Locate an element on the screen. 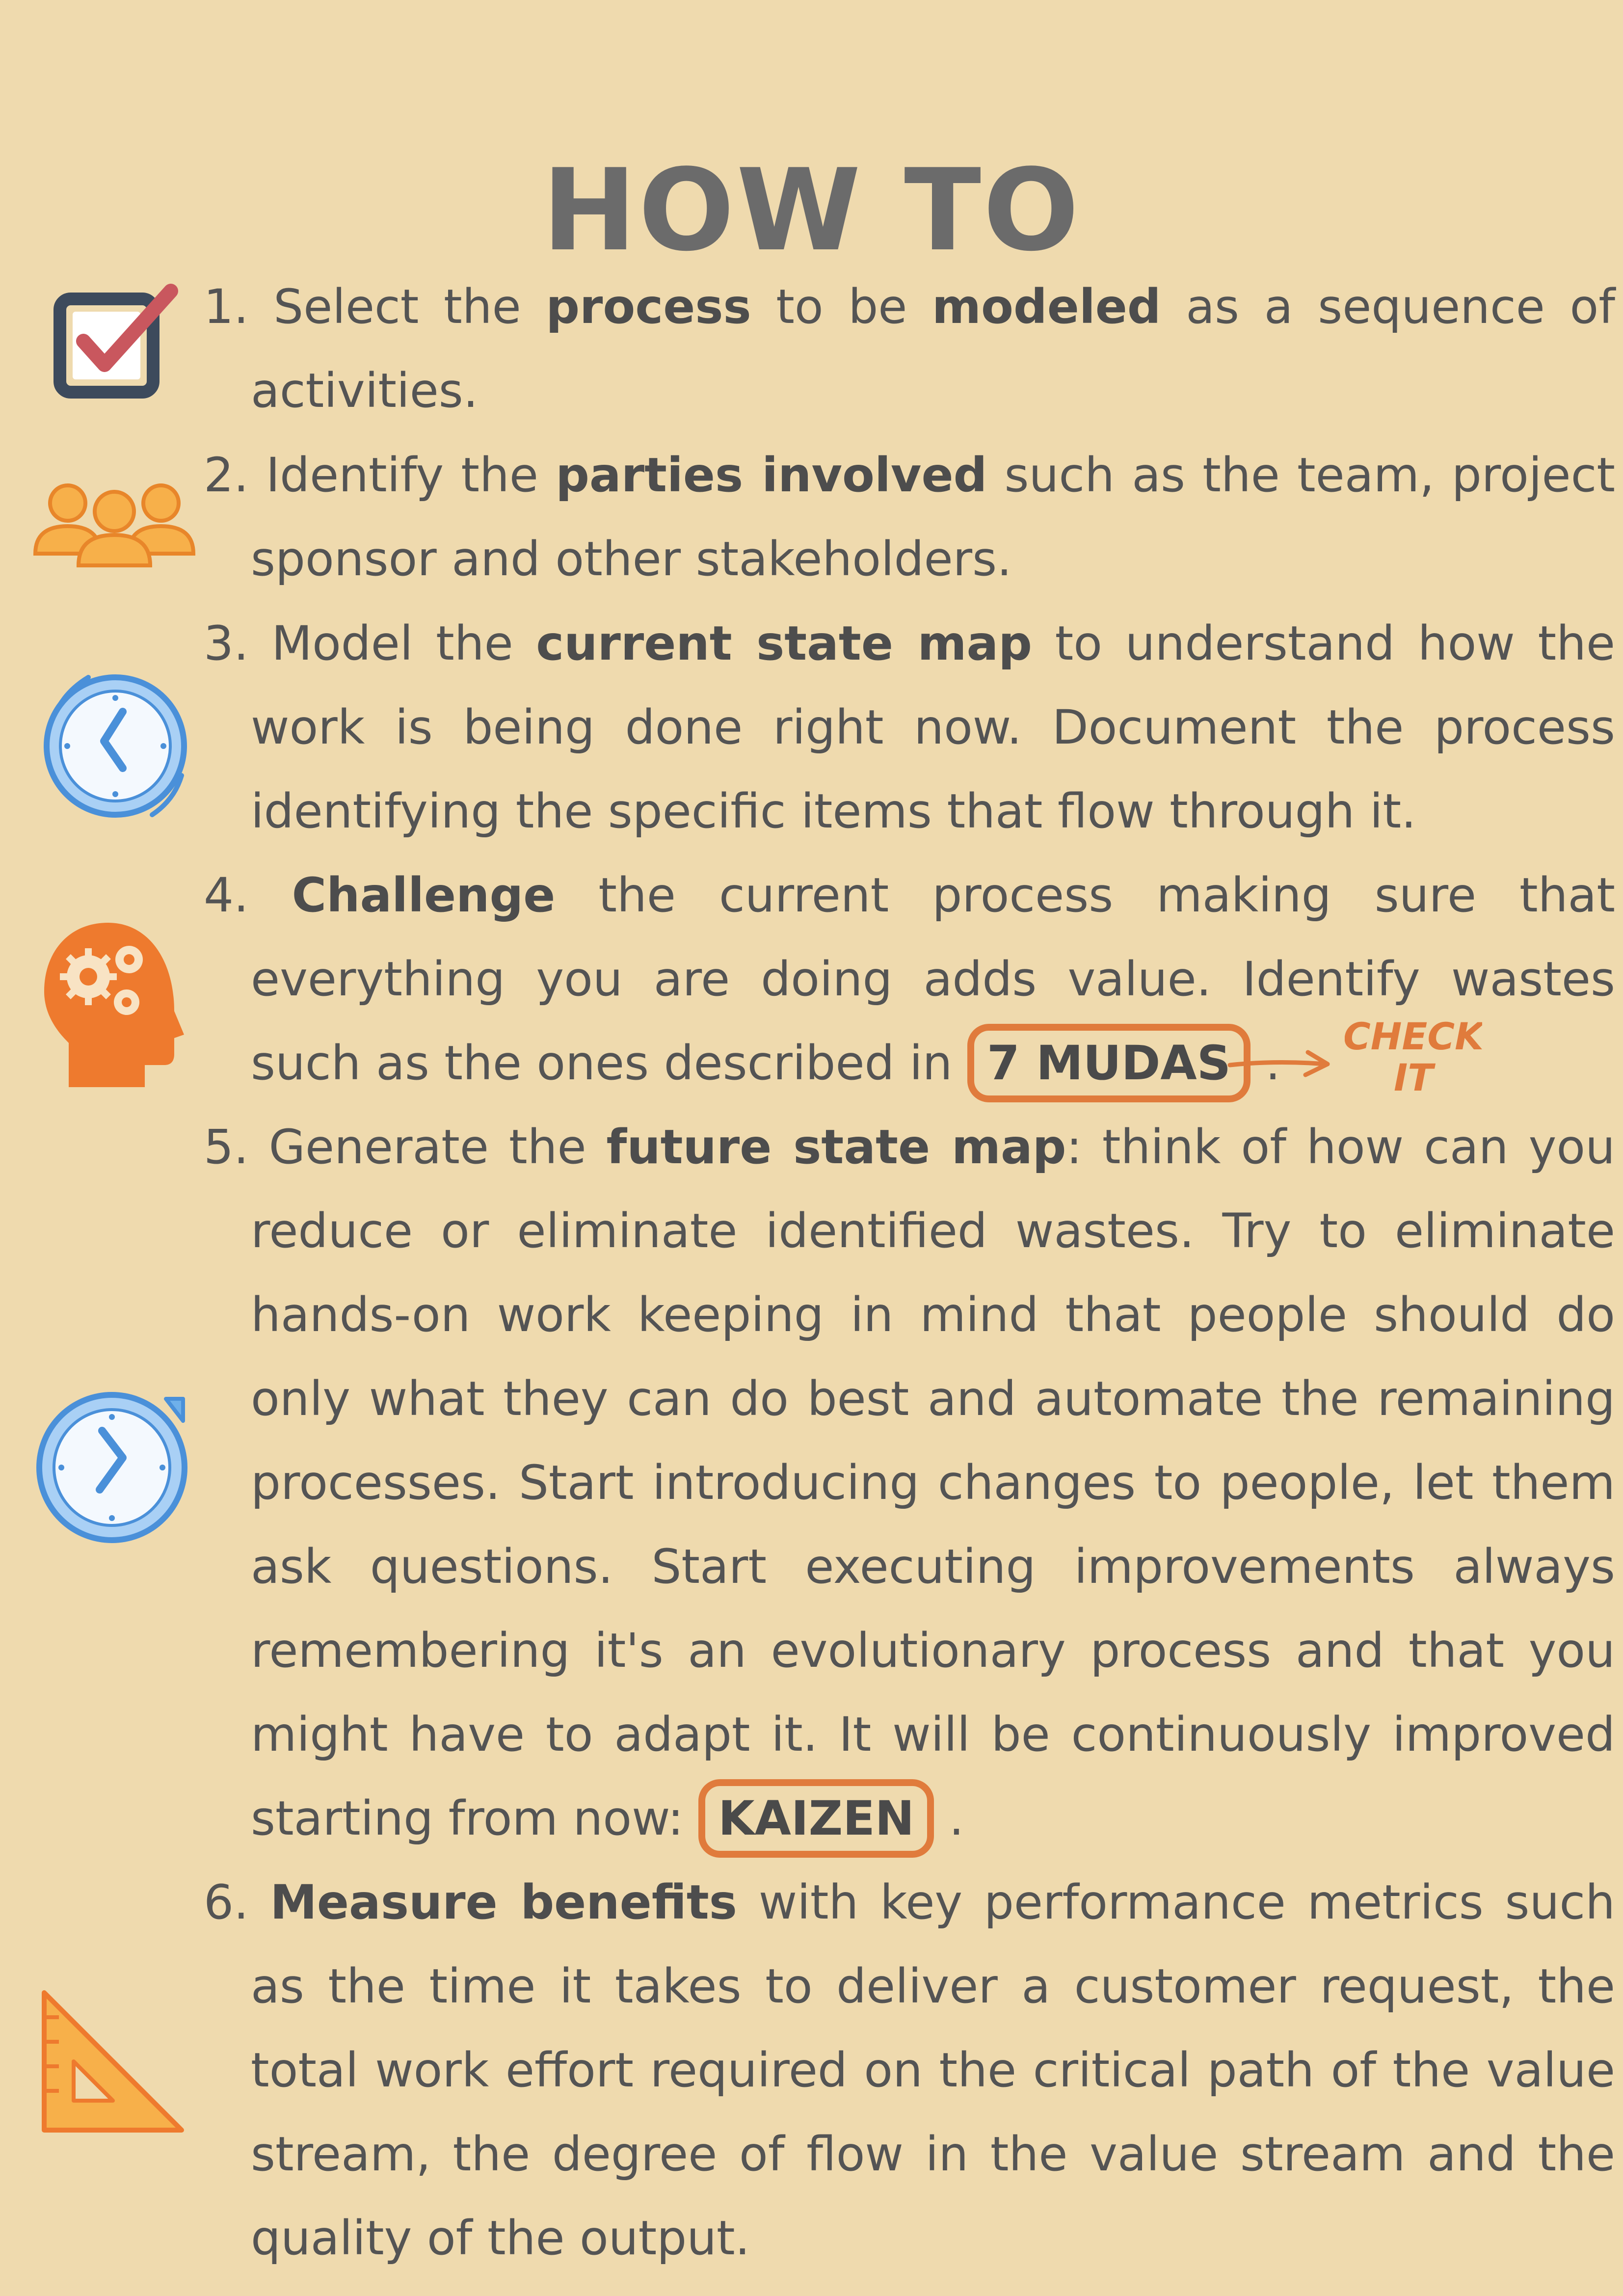 Image resolution: width=1623 pixels, height=2296 pixels. people-group-icon is located at coordinates (114, 525).